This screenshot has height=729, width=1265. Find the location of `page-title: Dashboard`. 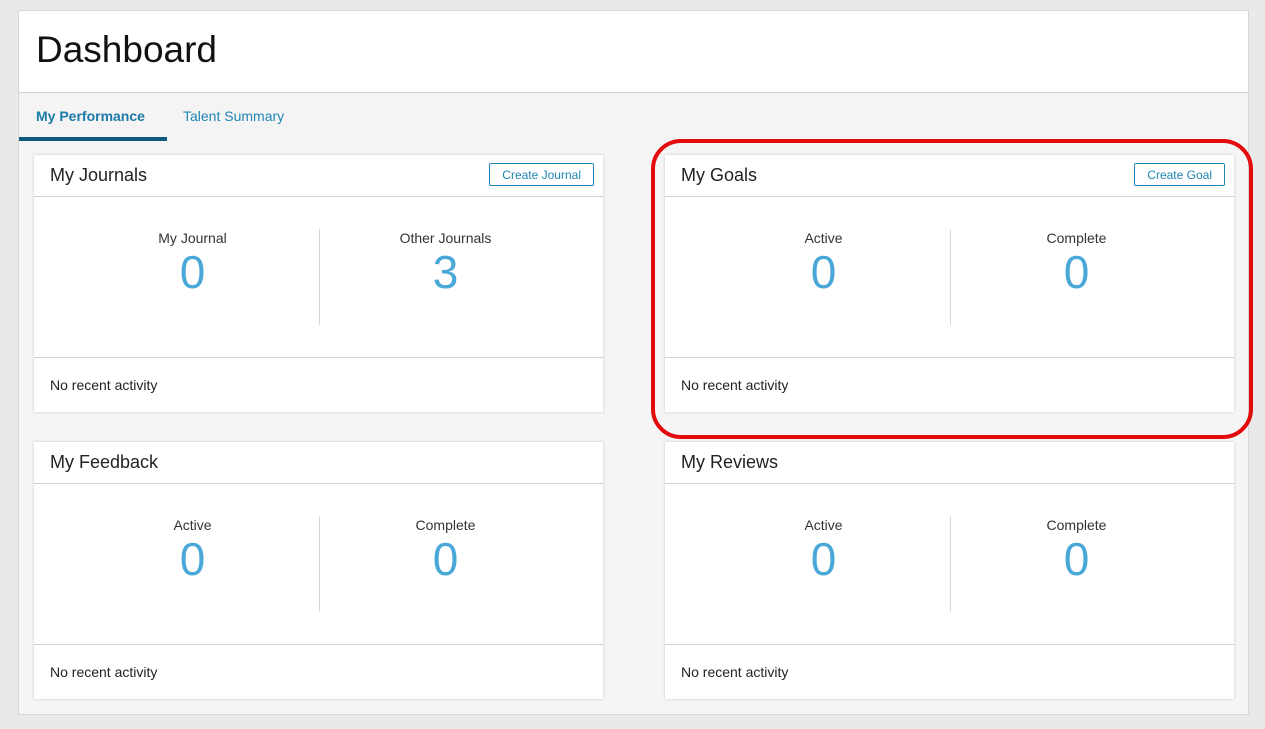

page-title: Dashboard is located at coordinates (127, 49).